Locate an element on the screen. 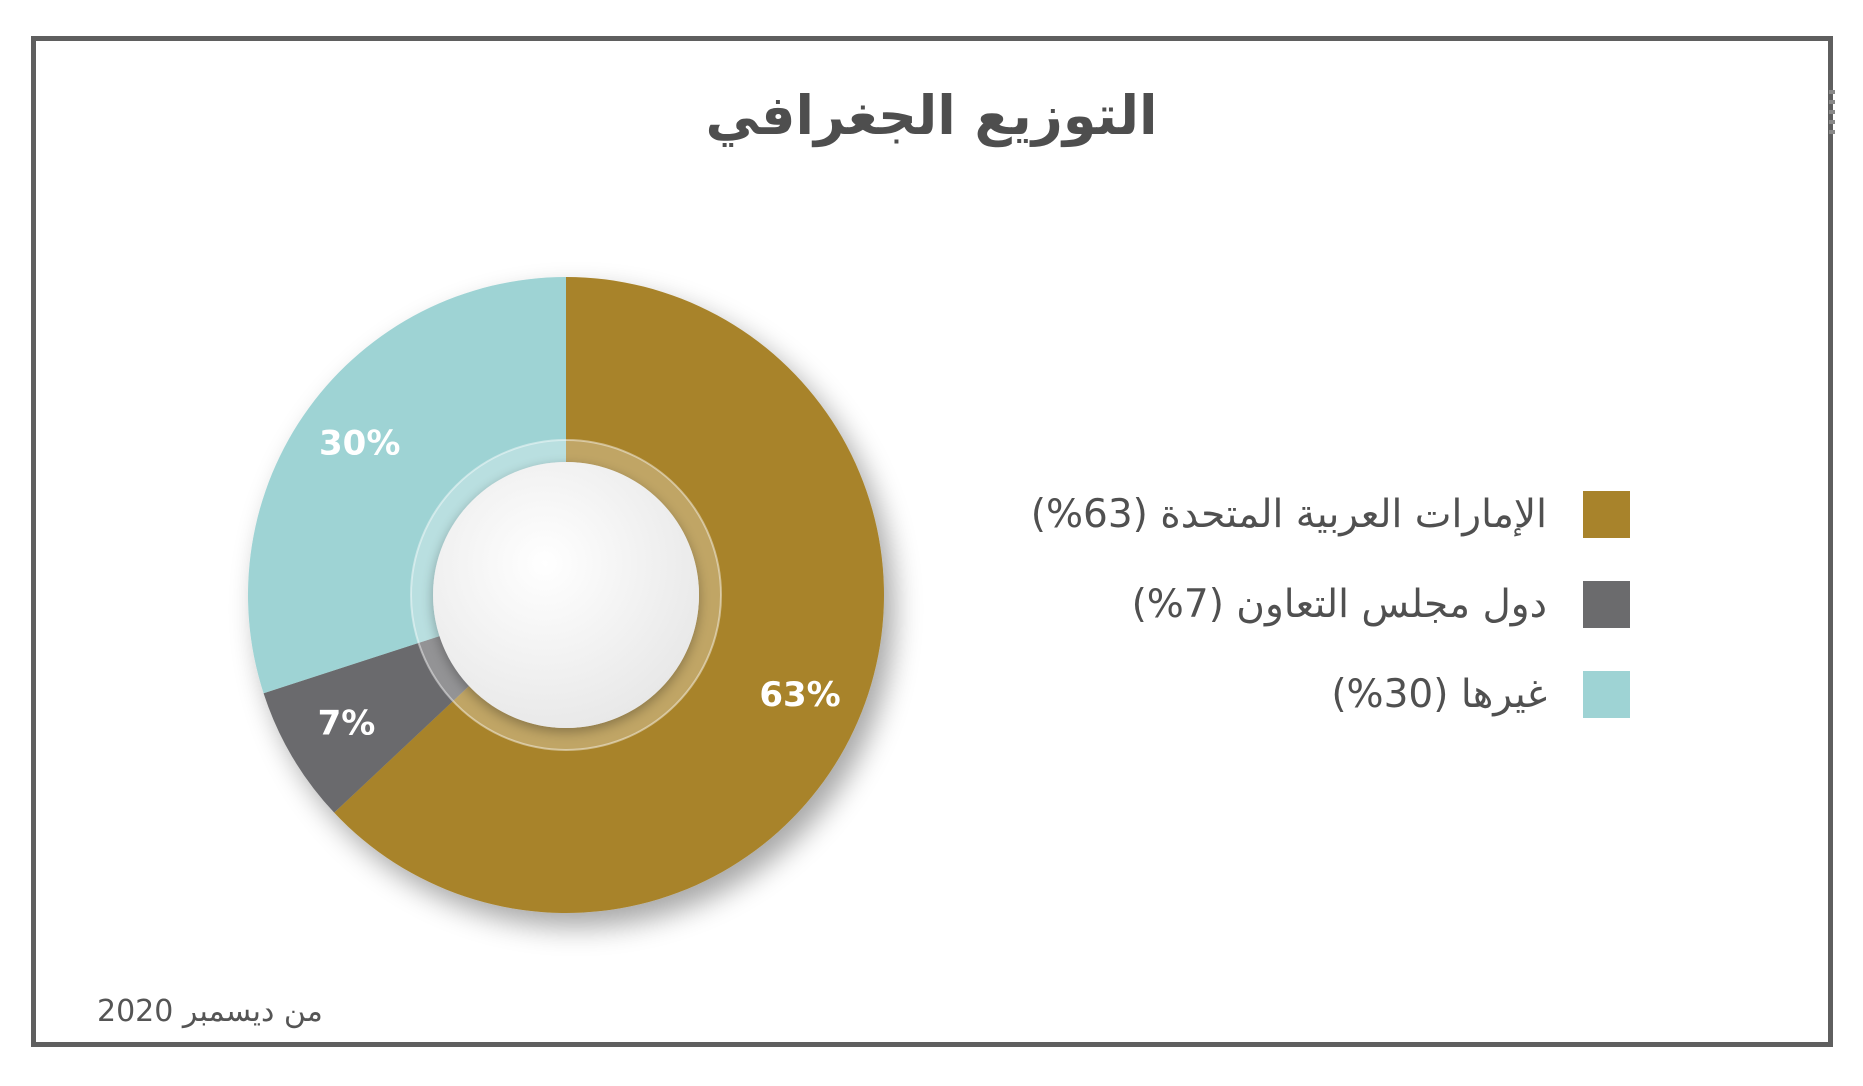  legend-item-gcc: دول مجلس التعاون (7%) is located at coordinates (1265, 604).